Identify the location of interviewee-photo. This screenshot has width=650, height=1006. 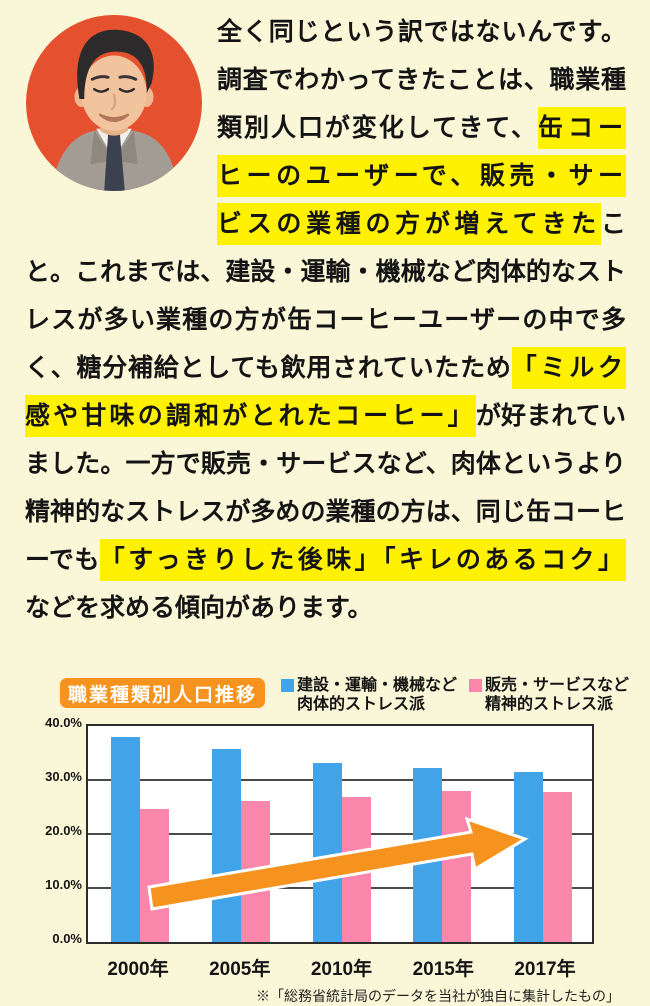
(114, 103).